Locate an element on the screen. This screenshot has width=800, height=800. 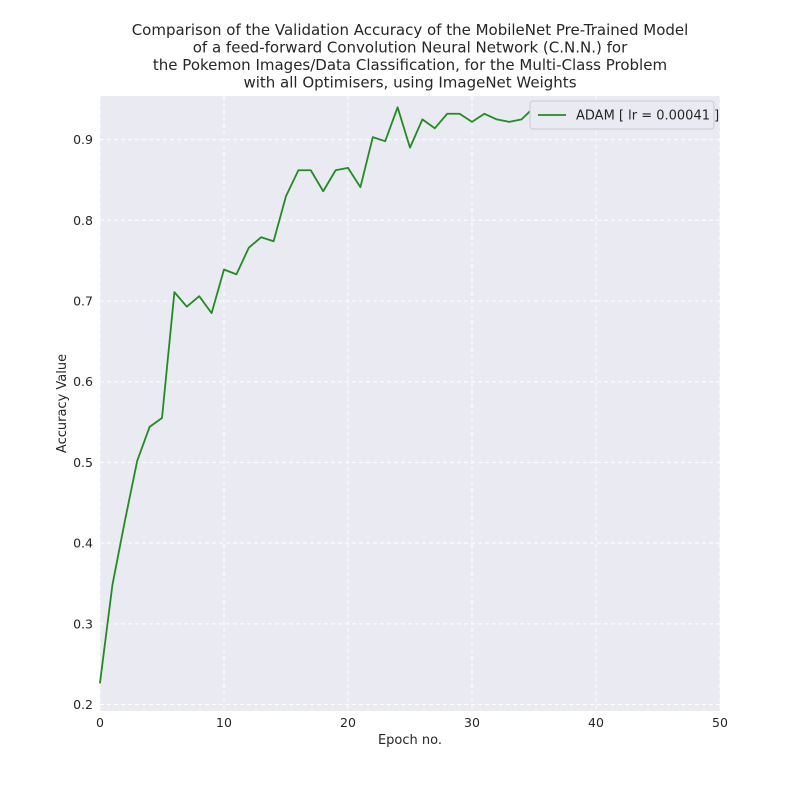
legend: ADAM [ lr = 0.00041 ] is located at coordinates (624, 115).